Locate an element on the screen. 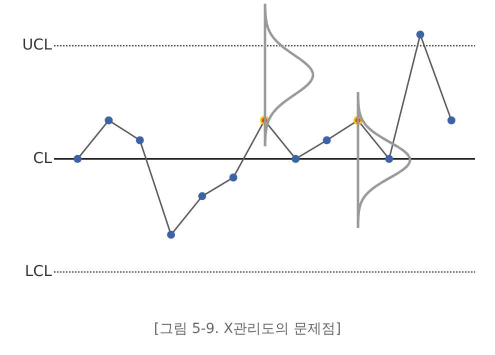 This screenshot has width=495, height=355. ref-line-label: UCL is located at coordinates (37, 45).